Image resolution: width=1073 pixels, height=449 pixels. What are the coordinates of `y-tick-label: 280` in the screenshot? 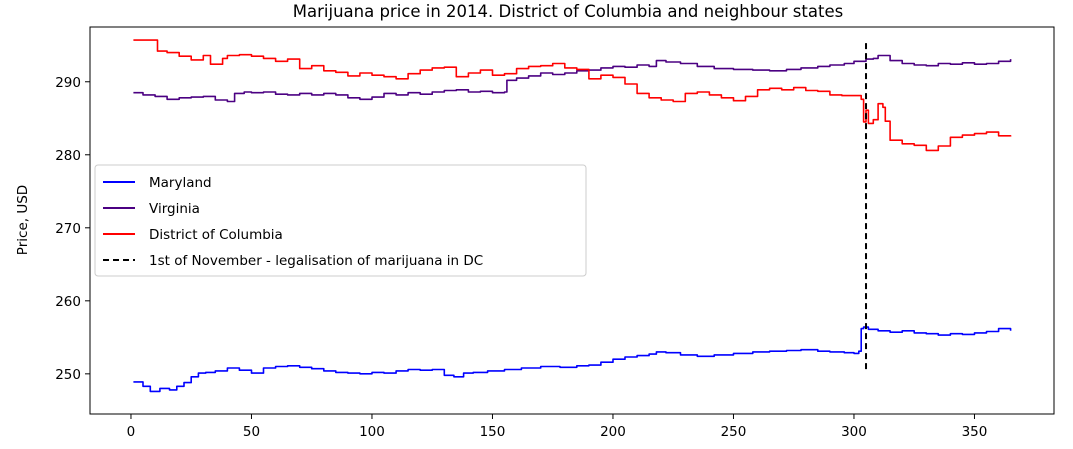 It's located at (68, 156).